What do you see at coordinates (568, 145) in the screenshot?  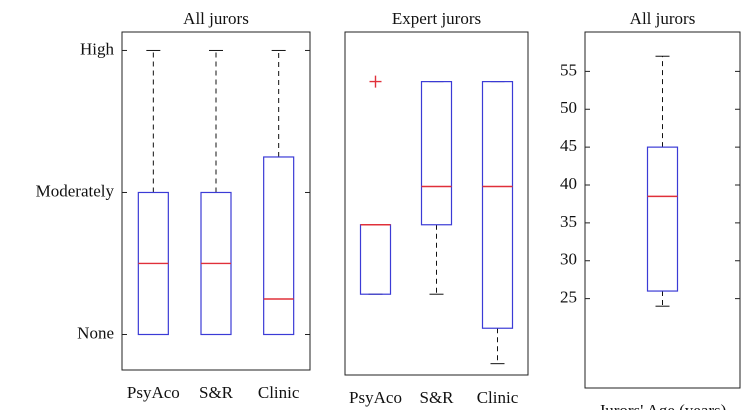 I see `y-tick-label: 45` at bounding box center [568, 145].